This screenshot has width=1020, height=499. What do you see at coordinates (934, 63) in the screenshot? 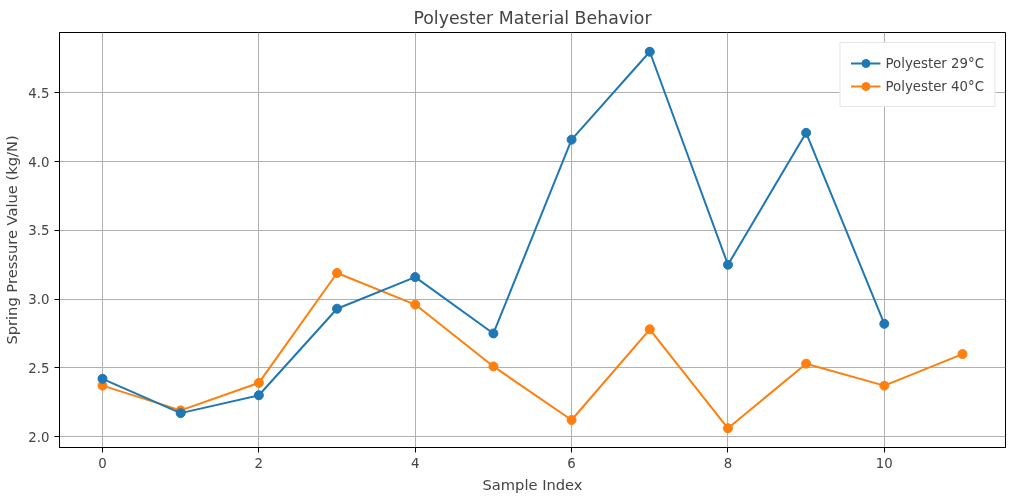
I see `legend-label: Polyester 29°C` at bounding box center [934, 63].